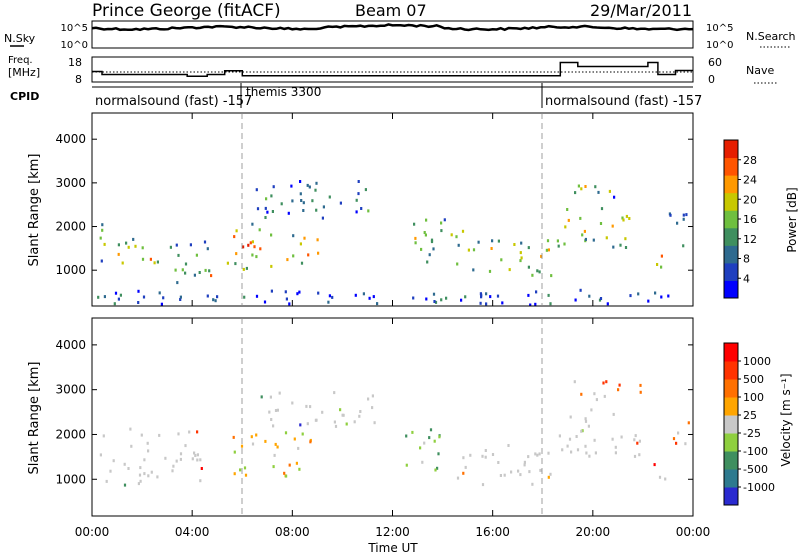 The image size is (800, 554). I want to click on cpid-segment-3: normalsound (fast) -157, so click(623, 101).